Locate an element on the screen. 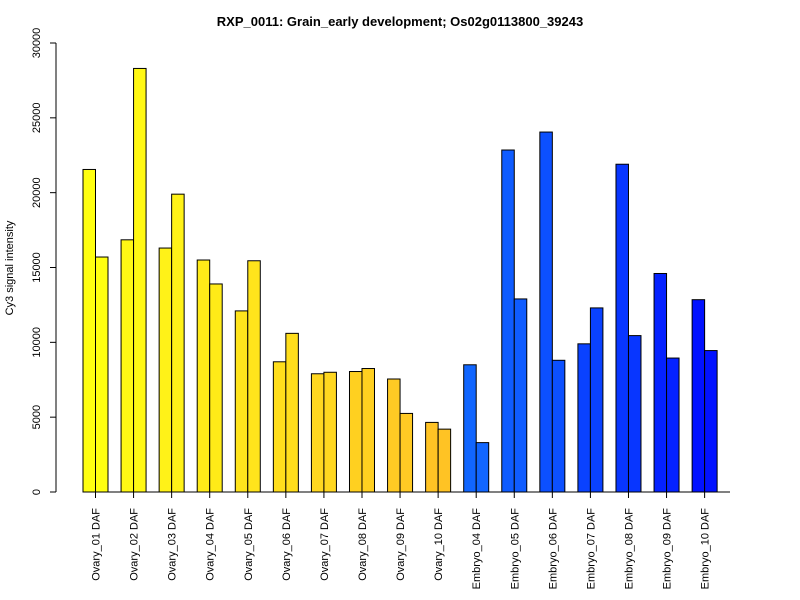 This screenshot has width=800, height=600. y-tick-label: 5000 is located at coordinates (37, 417).